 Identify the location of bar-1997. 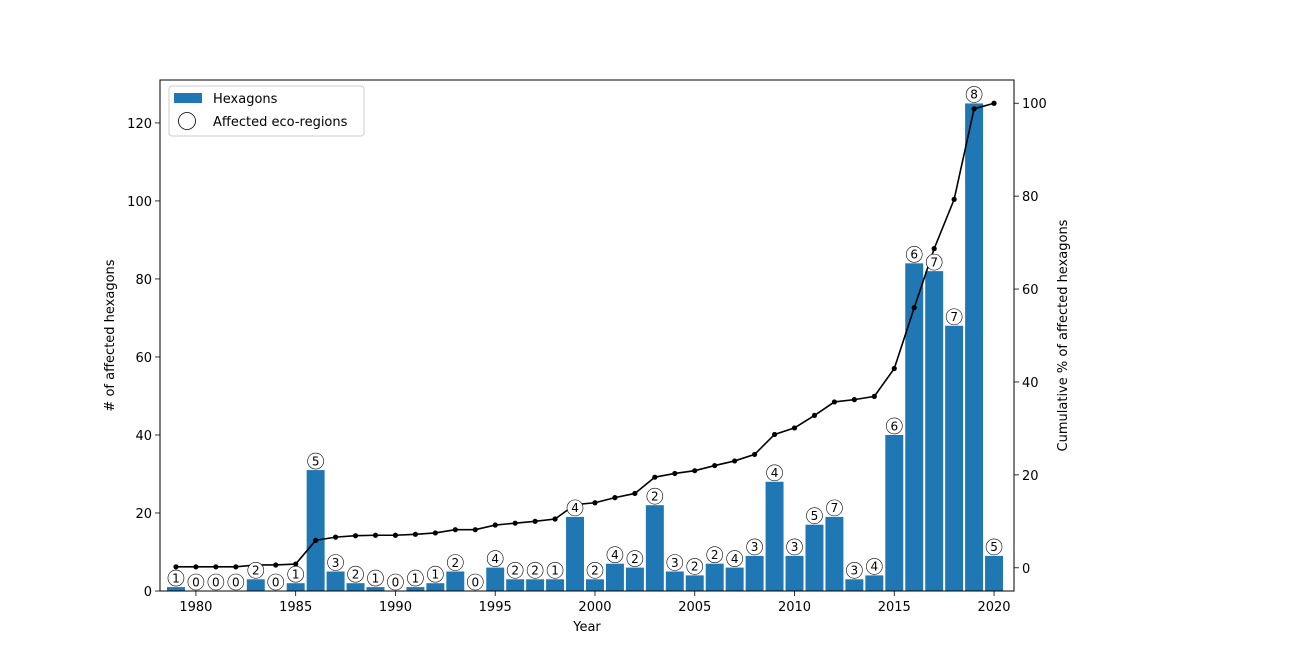
(535, 585).